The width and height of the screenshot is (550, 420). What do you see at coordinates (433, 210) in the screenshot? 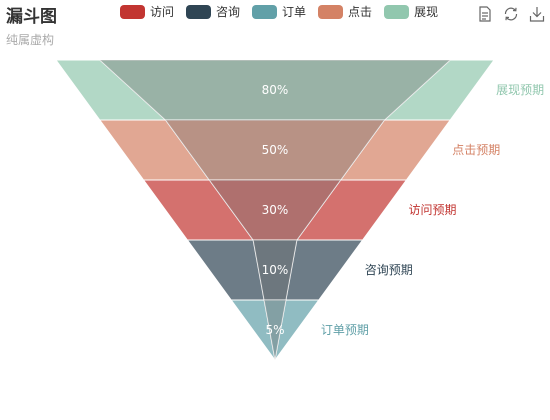
I see `expected-label-2: 访问预期` at bounding box center [433, 210].